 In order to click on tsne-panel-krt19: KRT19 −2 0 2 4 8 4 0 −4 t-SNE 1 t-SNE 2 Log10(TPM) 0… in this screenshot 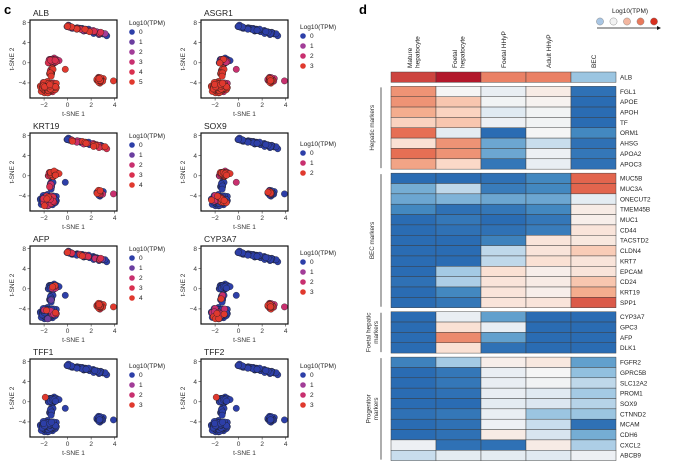, I will do `click(87, 176)`.